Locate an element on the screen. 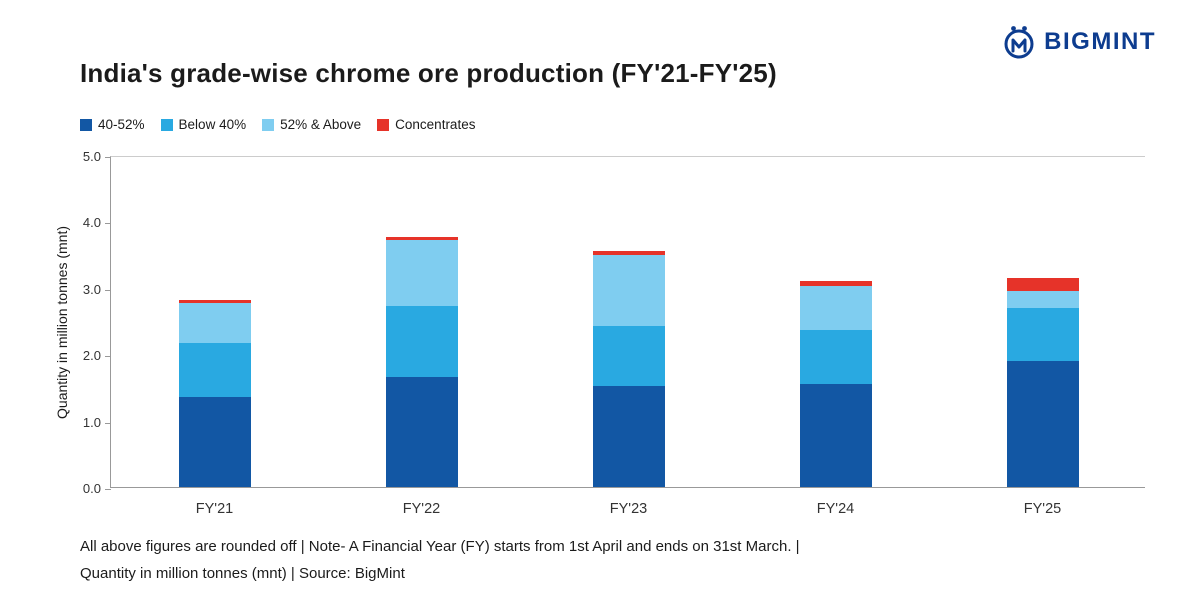 This screenshot has width=1200, height=600. y-axis-title-text: Quantity in million tonnes (mnt) is located at coordinates (62, 322).